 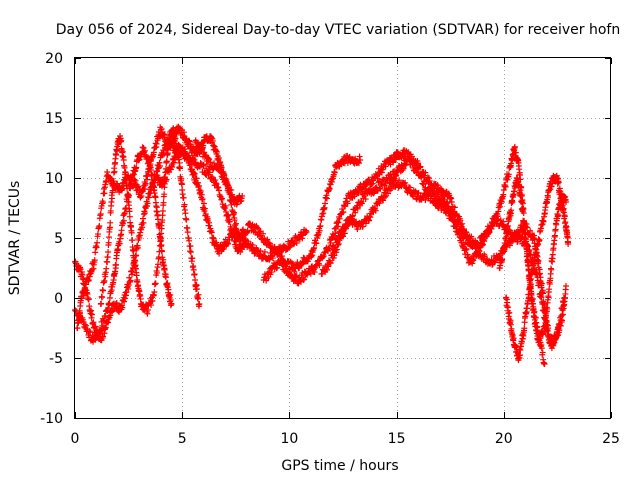 What do you see at coordinates (75, 439) in the screenshot?
I see `x-tick-label: 0` at bounding box center [75, 439].